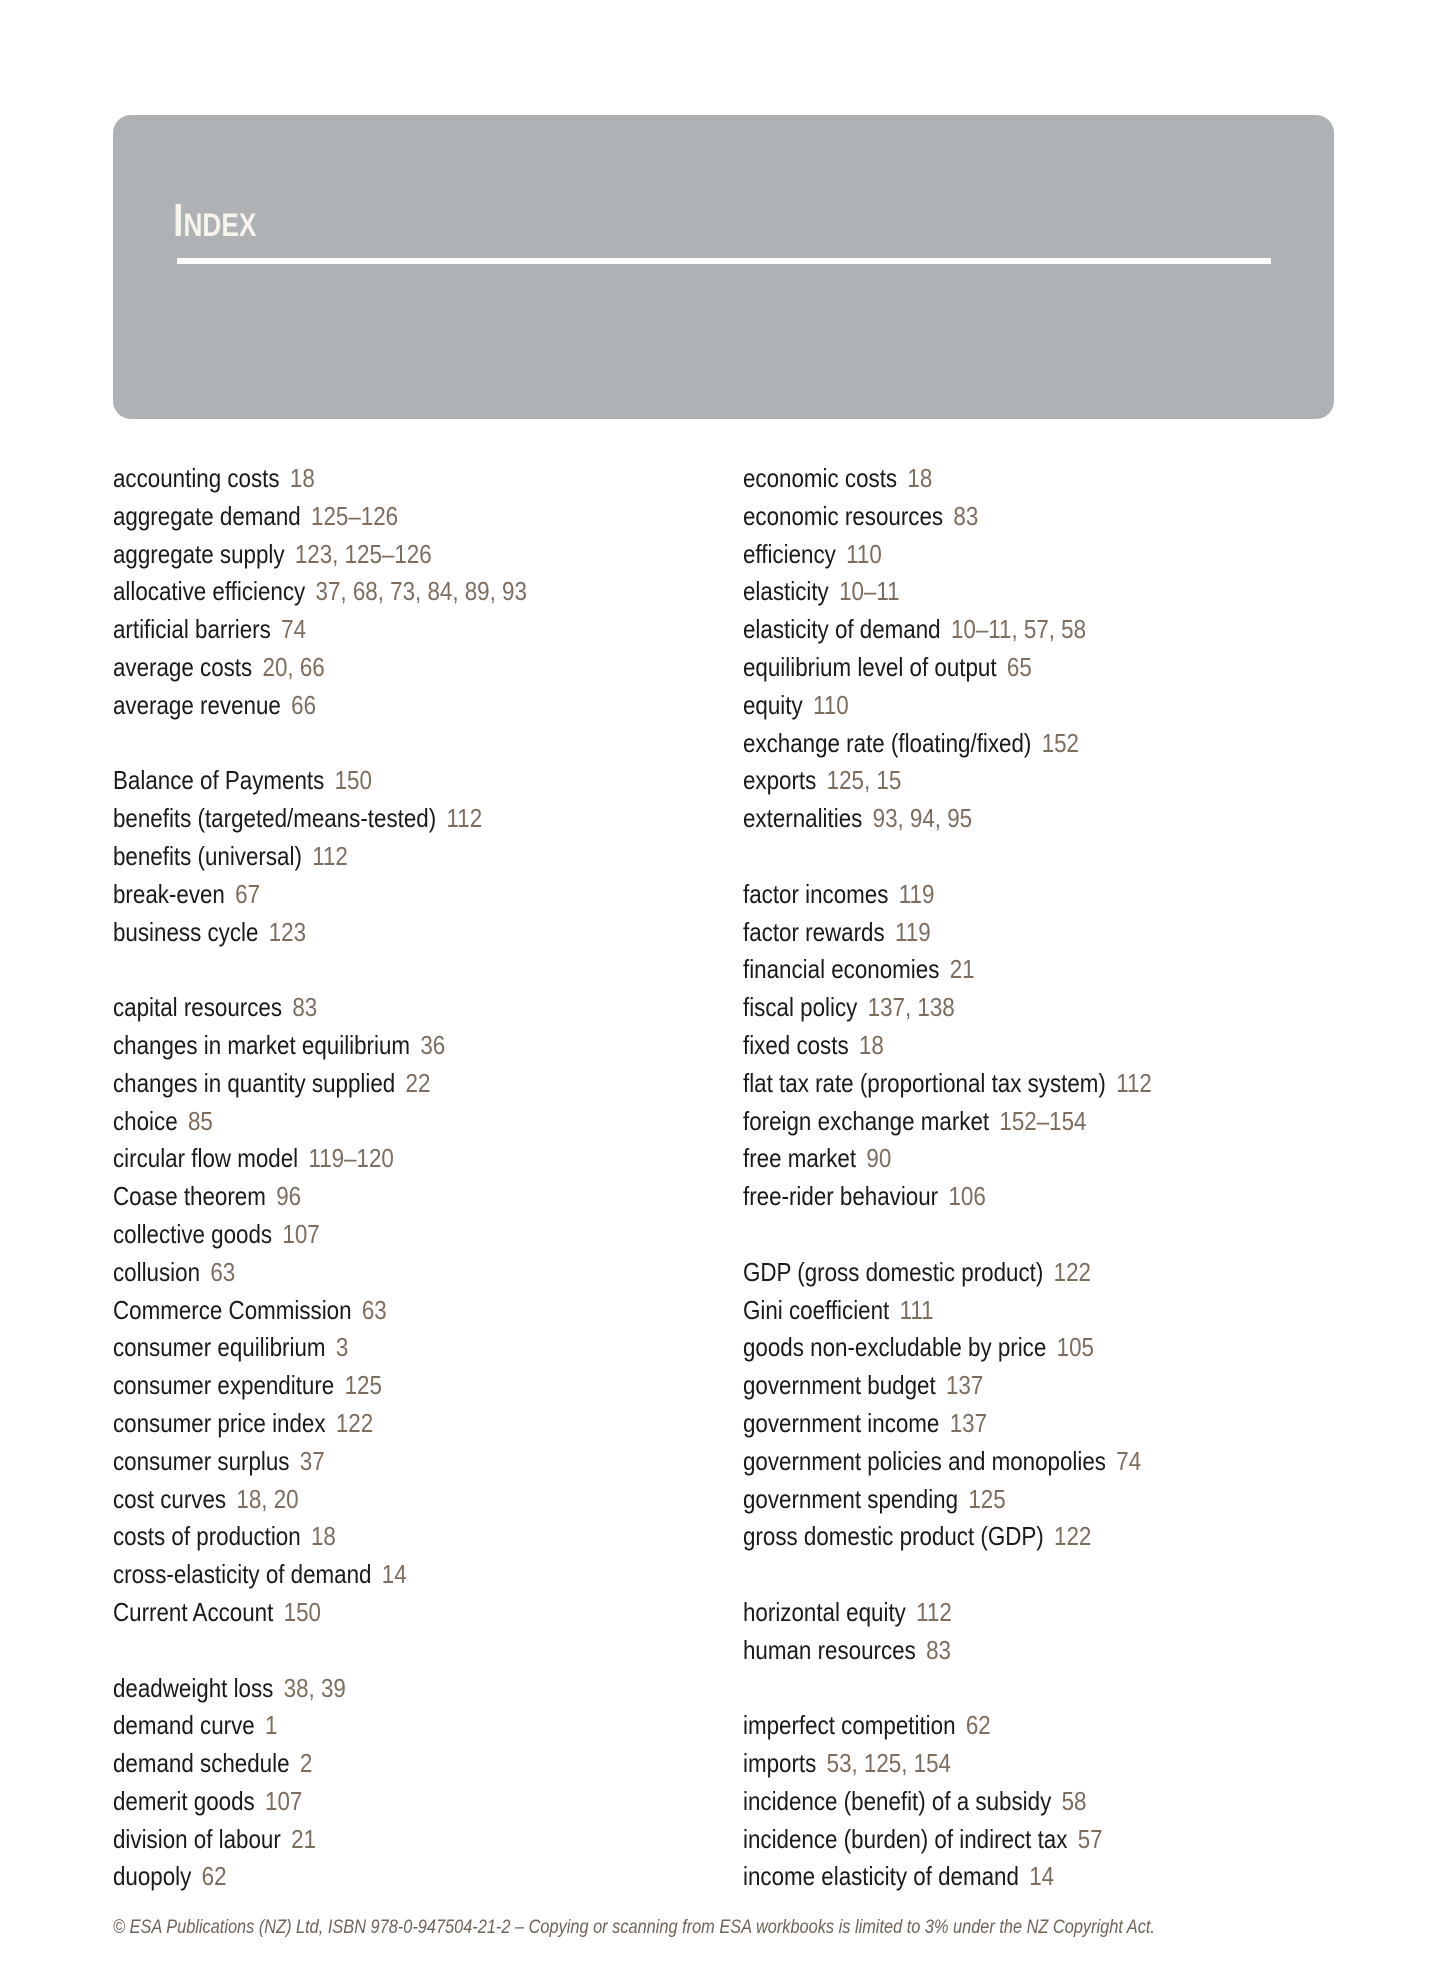  Describe the element at coordinates (849, 1725) in the screenshot. I see `index-term: imperfect competition` at that location.